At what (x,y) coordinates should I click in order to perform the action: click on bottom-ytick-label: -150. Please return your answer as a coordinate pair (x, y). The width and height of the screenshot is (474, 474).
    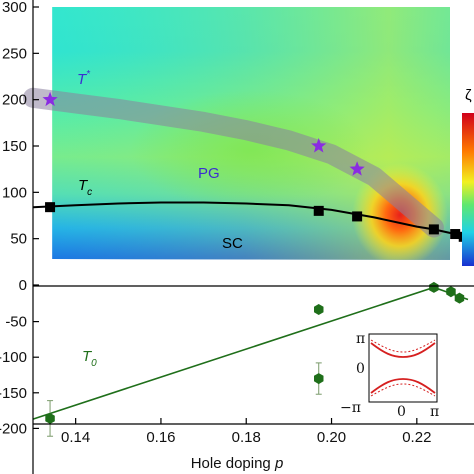
    Looking at the image, I should click on (13, 393).